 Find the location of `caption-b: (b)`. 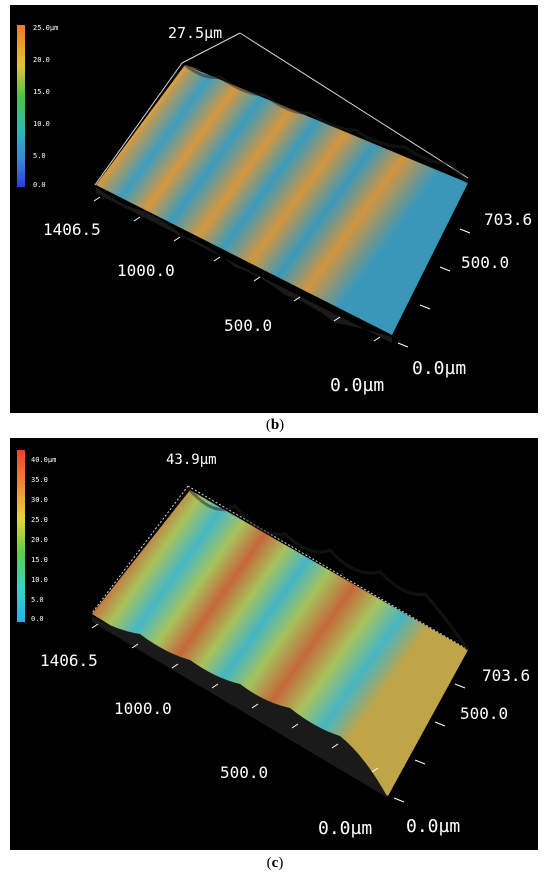

caption-b: (b) is located at coordinates (275, 425).